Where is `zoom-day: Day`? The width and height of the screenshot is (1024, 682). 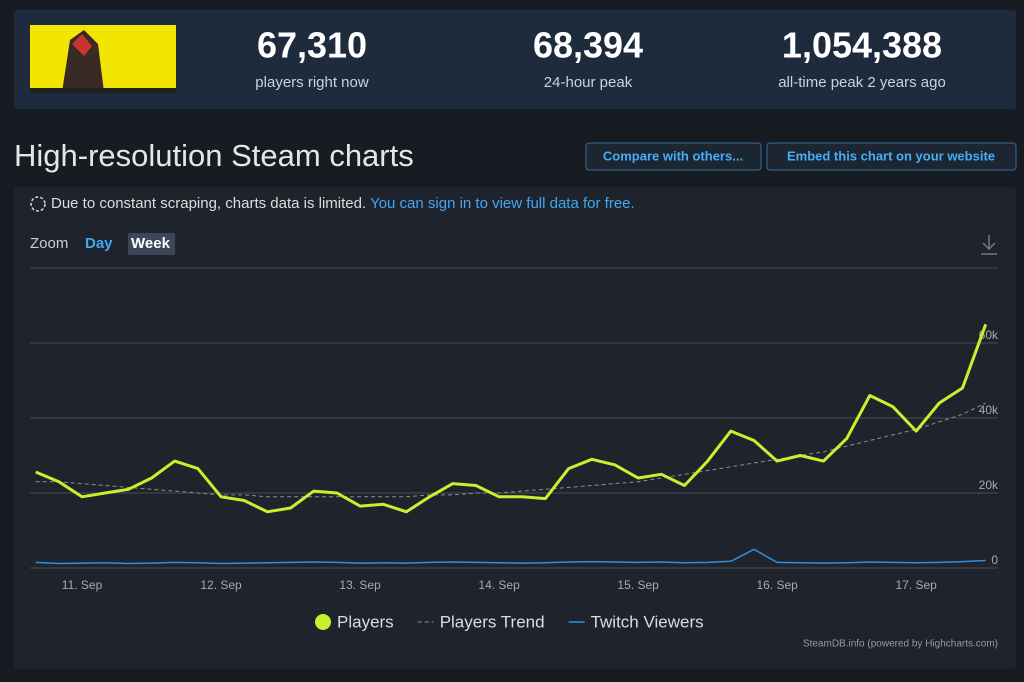
zoom-day: Day is located at coordinates (99, 243).